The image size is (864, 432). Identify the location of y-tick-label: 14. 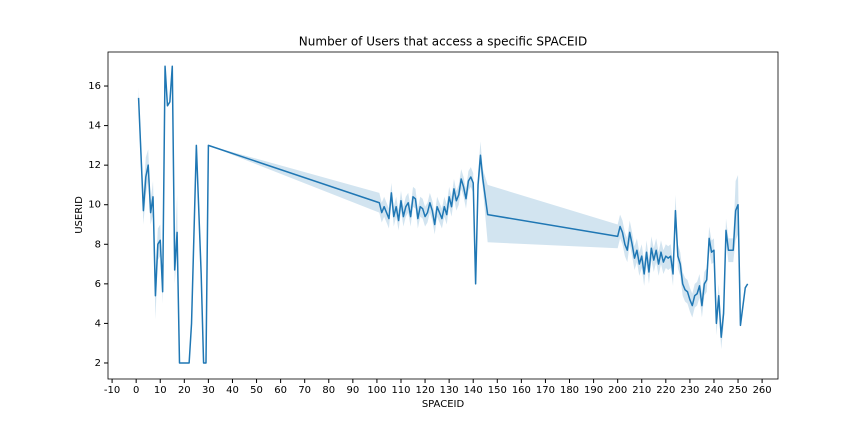
(94, 126).